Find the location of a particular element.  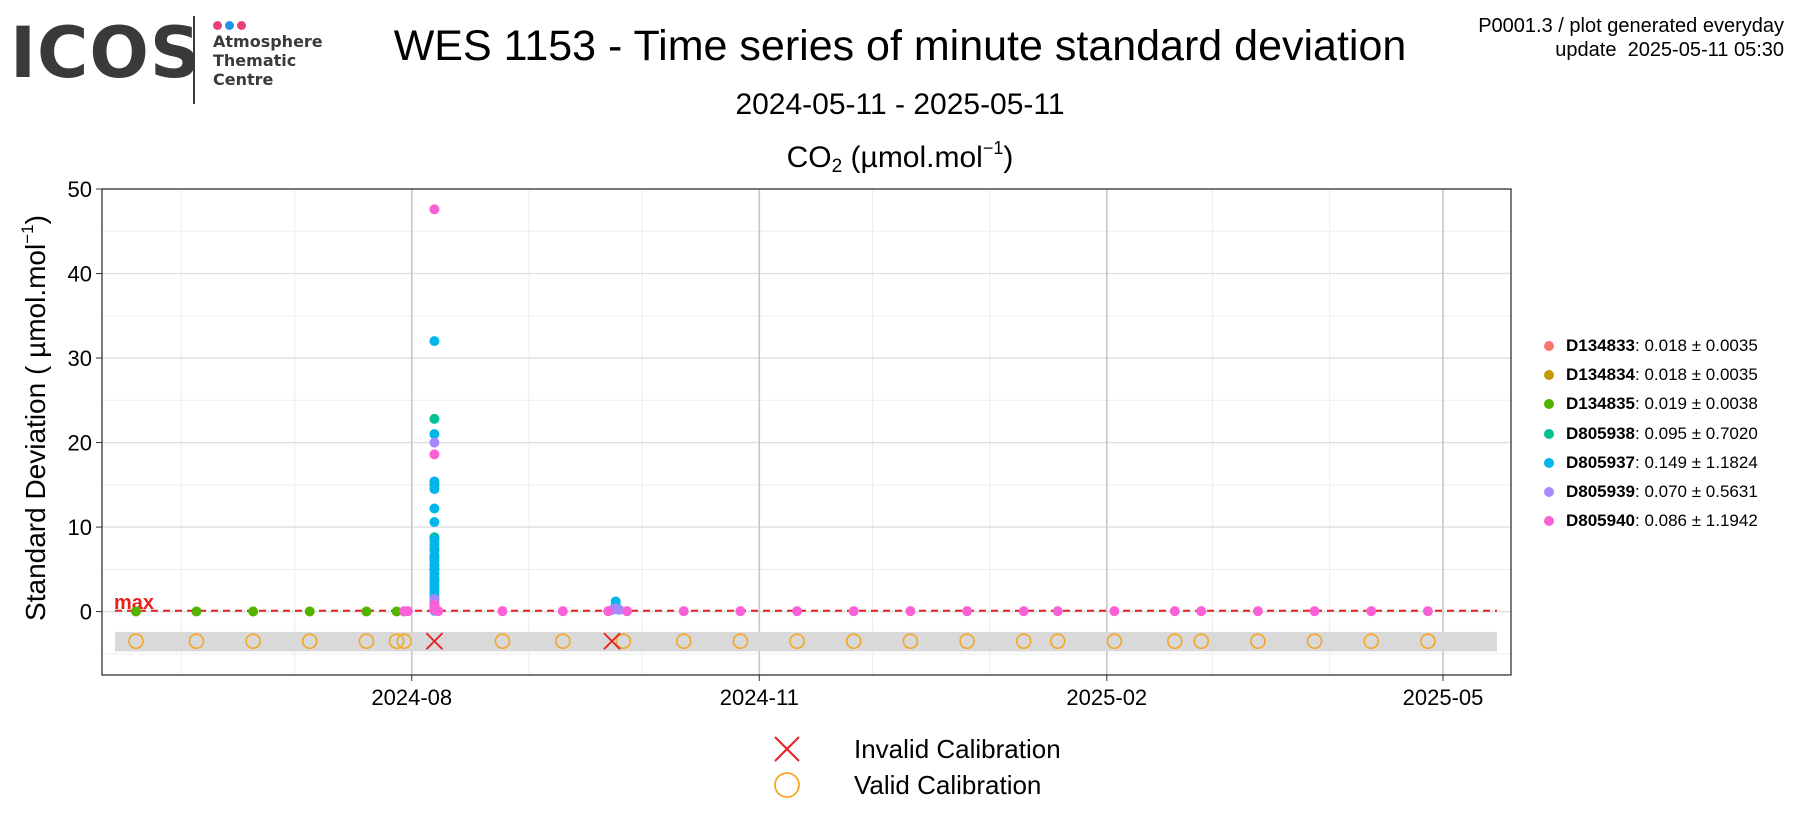

legend-series-name: D805937 is located at coordinates (1601, 462).